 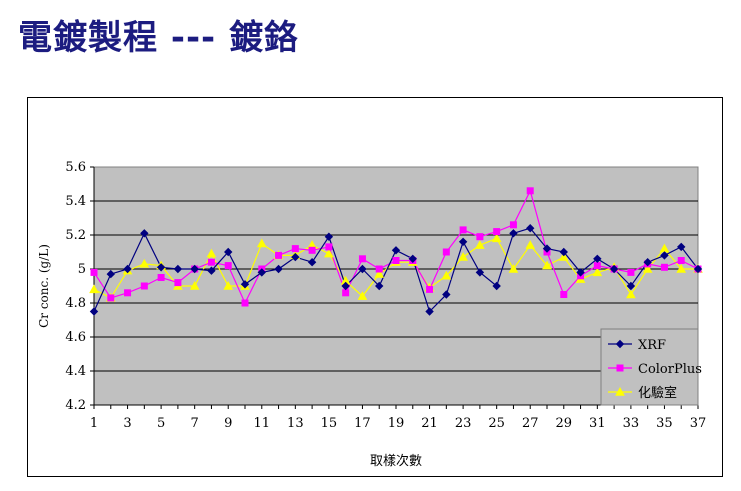 What do you see at coordinates (698, 423) in the screenshot?
I see `x-tick-label: 37` at bounding box center [698, 423].